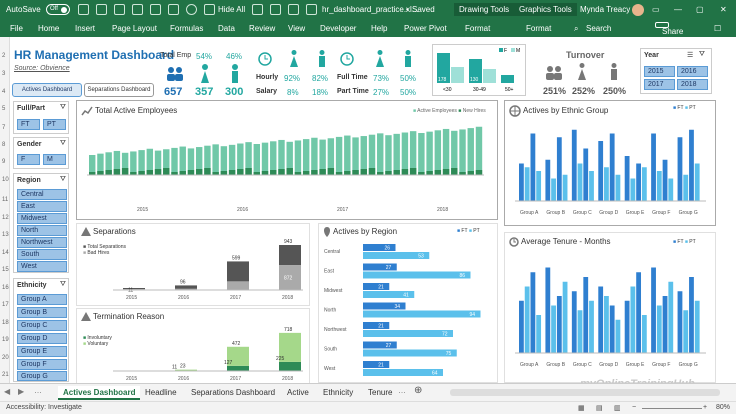  What do you see at coordinates (702, 54) in the screenshot?
I see `clear-filter-icon: ⛛` at bounding box center [702, 54].